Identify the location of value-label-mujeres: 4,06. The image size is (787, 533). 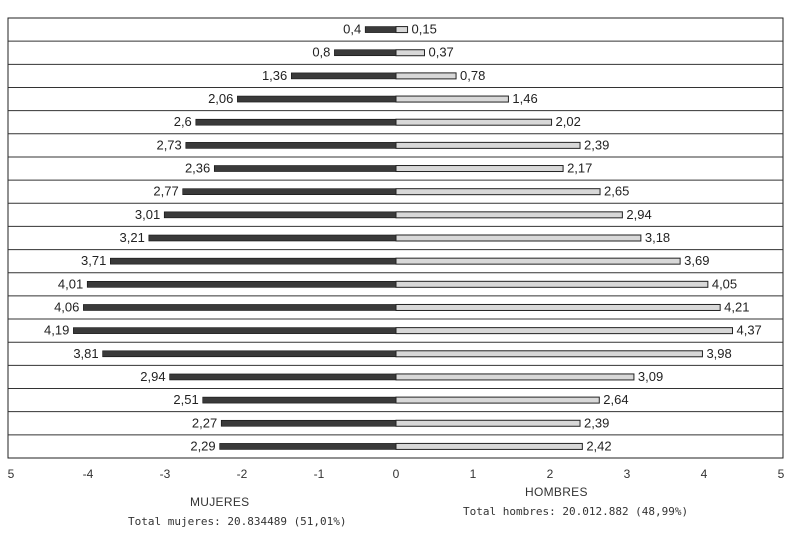
(66, 306).